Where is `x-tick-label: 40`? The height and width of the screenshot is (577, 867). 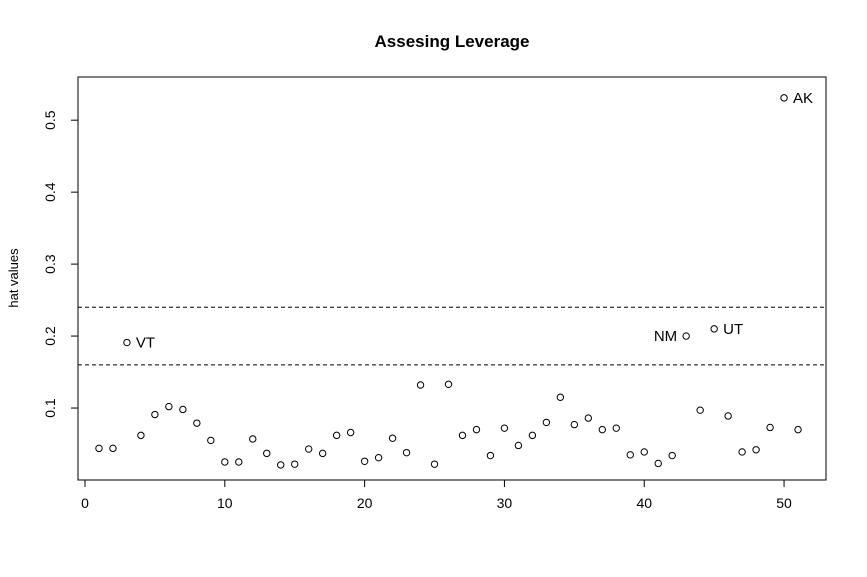
x-tick-label: 40 is located at coordinates (644, 503).